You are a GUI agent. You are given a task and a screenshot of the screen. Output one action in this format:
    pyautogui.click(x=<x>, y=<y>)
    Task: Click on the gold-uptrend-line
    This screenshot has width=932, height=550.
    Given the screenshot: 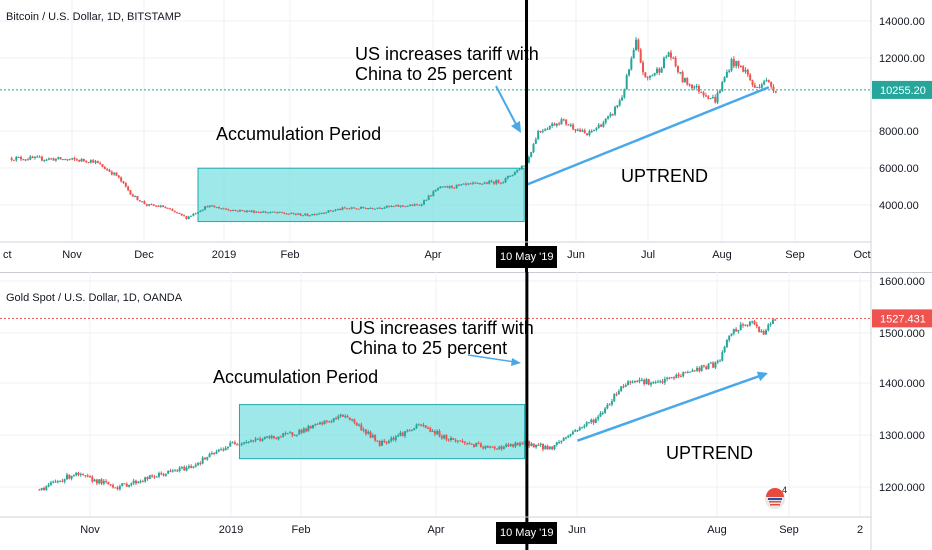 What is the action you would take?
    pyautogui.click(x=672, y=407)
    